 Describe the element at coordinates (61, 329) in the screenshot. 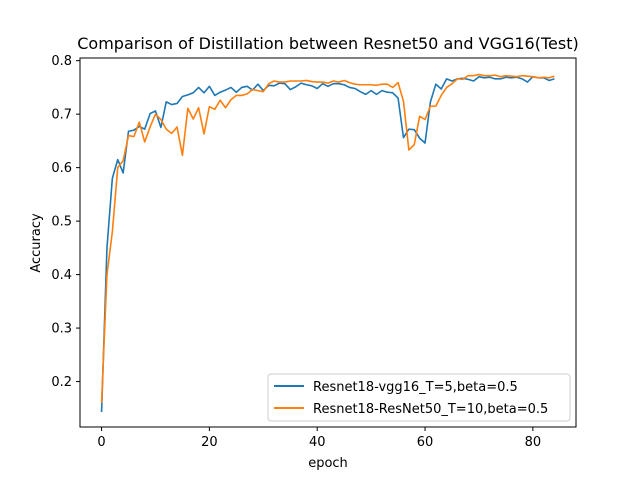

I see `y-tick-label: 0.3` at that location.